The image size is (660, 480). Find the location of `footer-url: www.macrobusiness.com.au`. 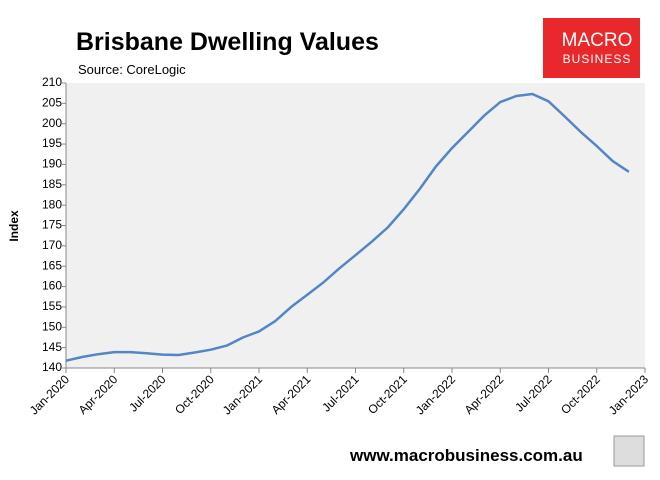

footer-url: www.macrobusiness.com.au is located at coordinates (466, 455).